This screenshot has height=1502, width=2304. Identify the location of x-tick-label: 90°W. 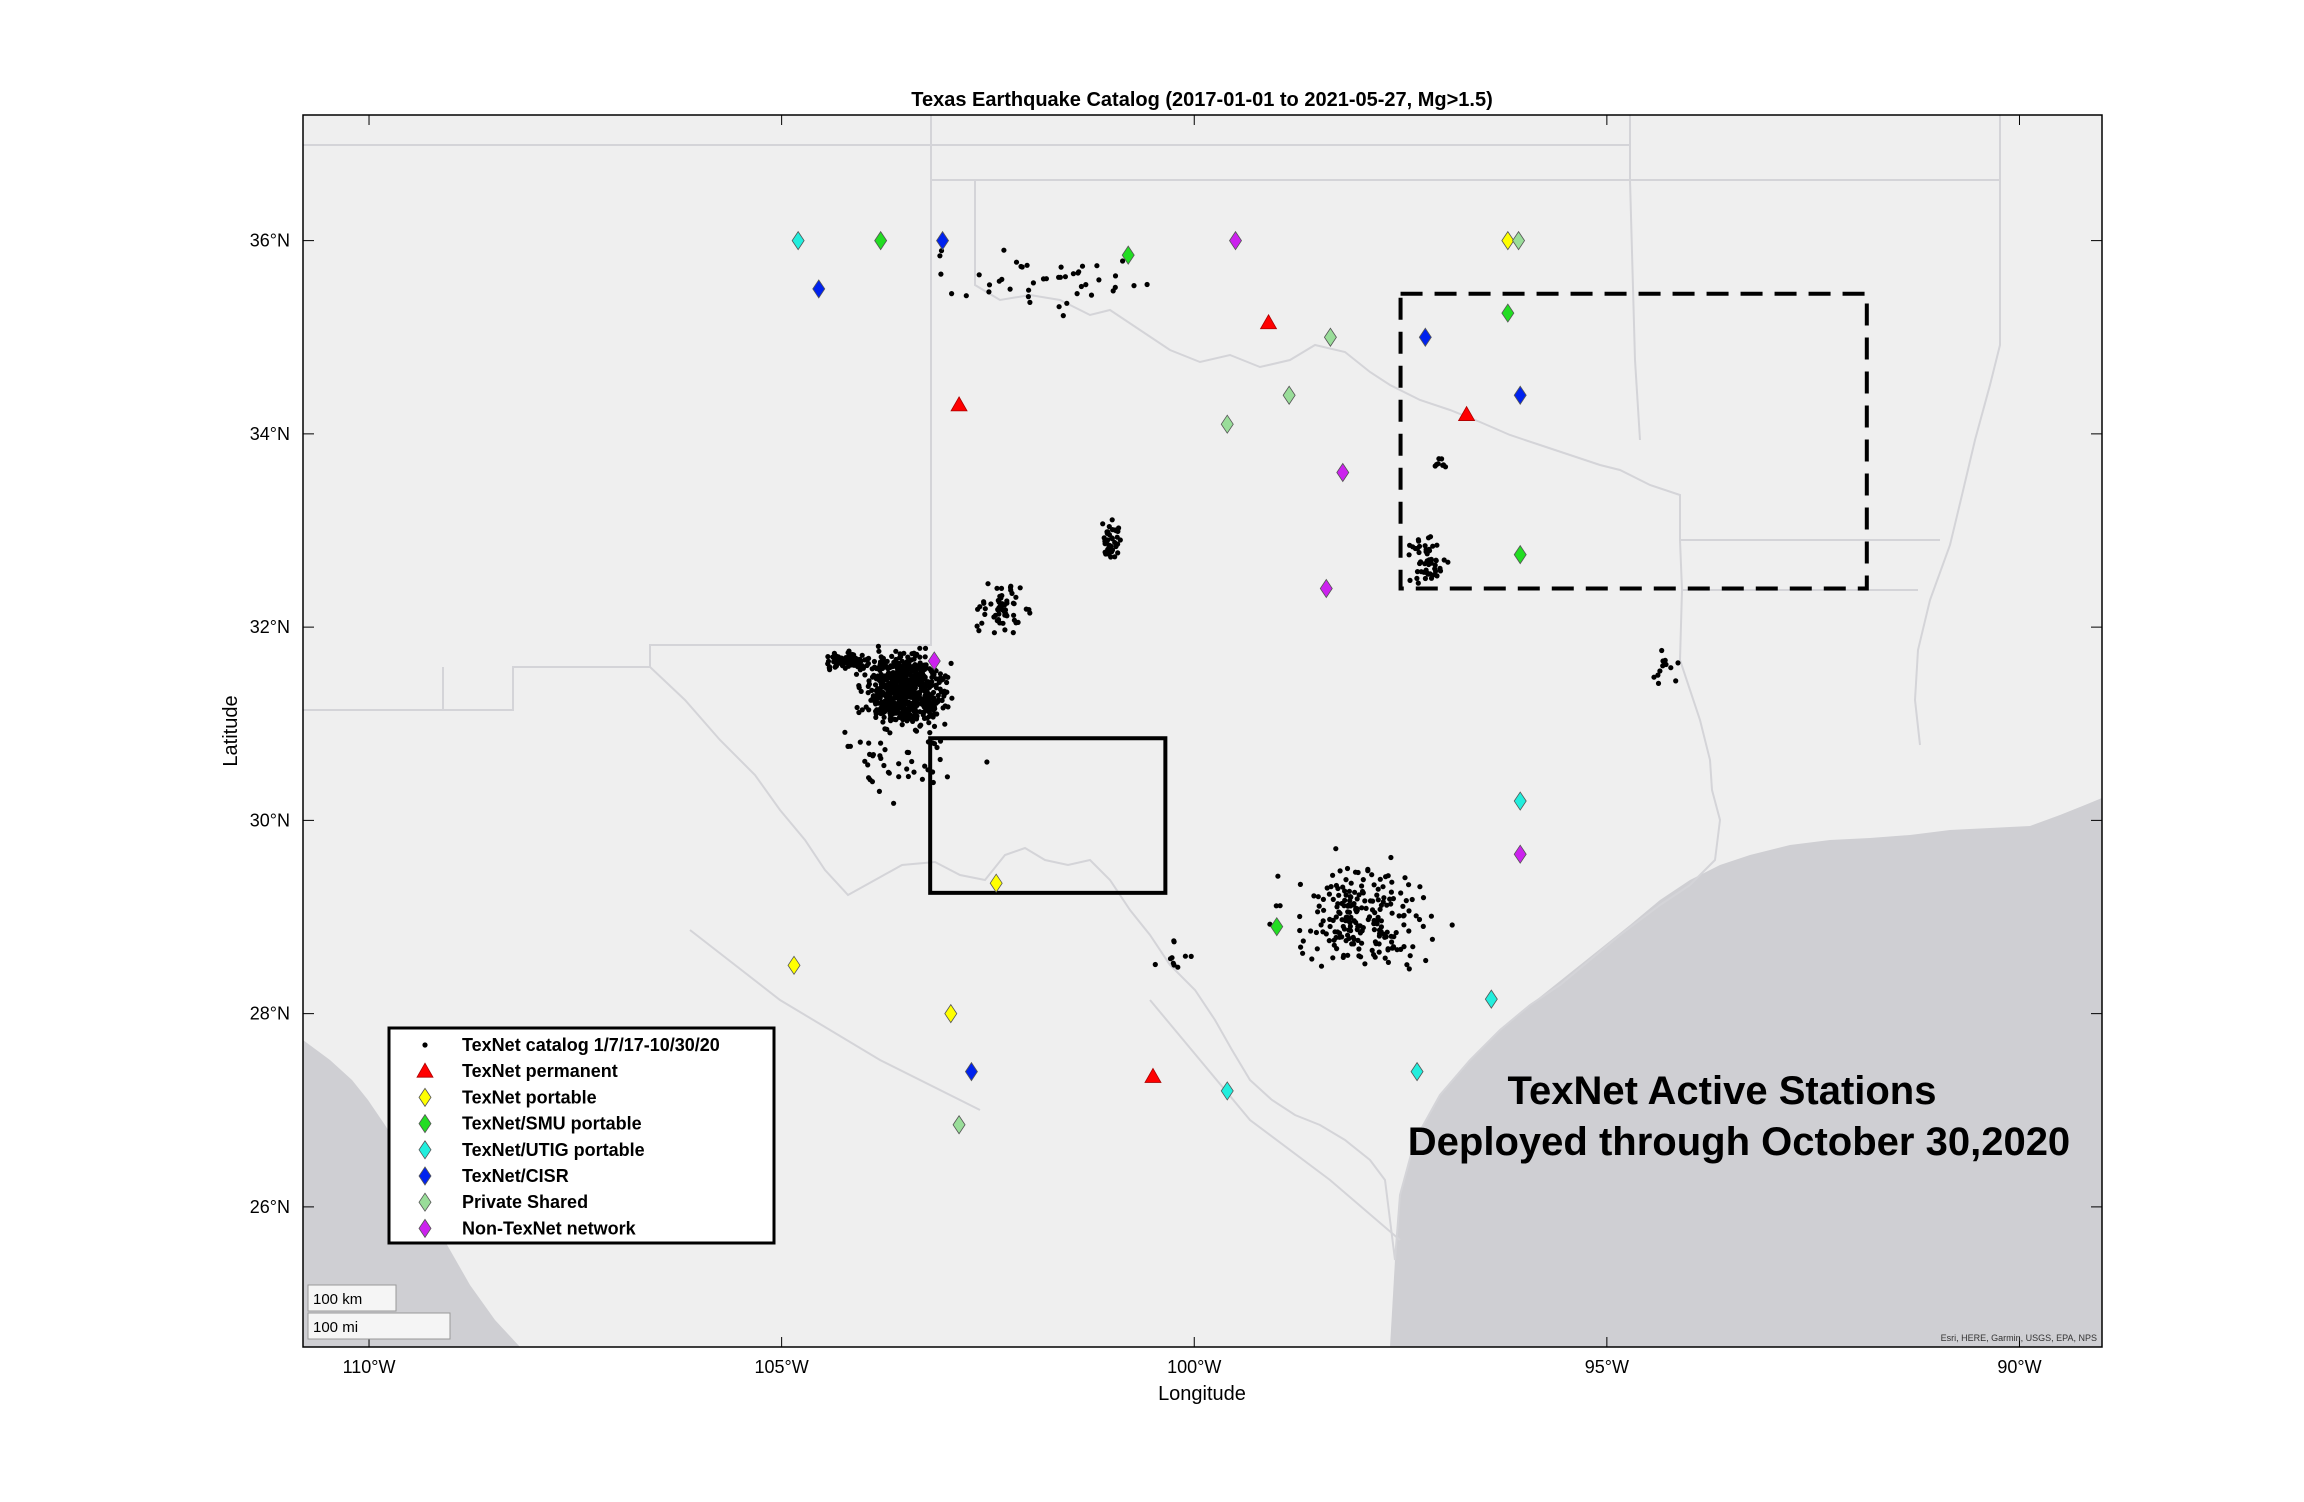
(2019, 1367).